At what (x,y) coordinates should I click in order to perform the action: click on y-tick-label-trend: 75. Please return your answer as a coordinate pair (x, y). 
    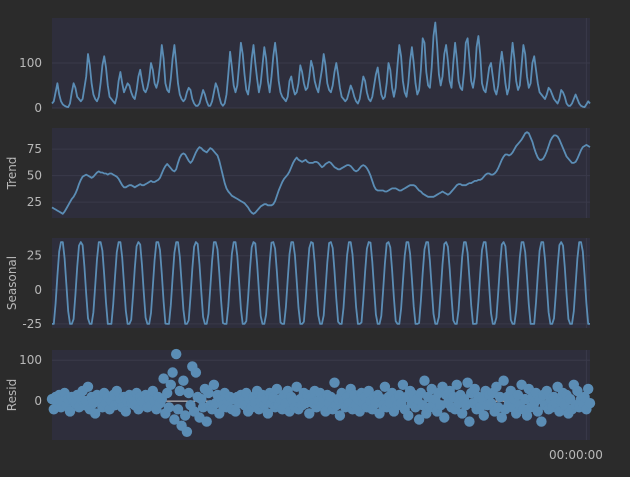
    Looking at the image, I should click on (34, 149).